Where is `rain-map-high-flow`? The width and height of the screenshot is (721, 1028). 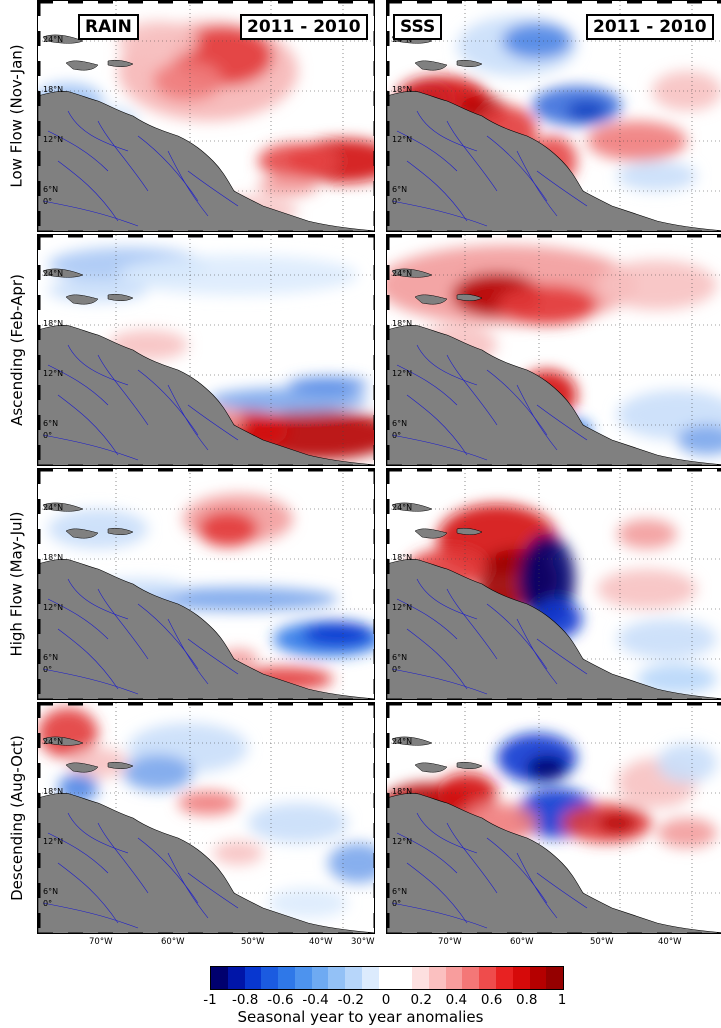
rain-map-high-flow is located at coordinates (206, 584).